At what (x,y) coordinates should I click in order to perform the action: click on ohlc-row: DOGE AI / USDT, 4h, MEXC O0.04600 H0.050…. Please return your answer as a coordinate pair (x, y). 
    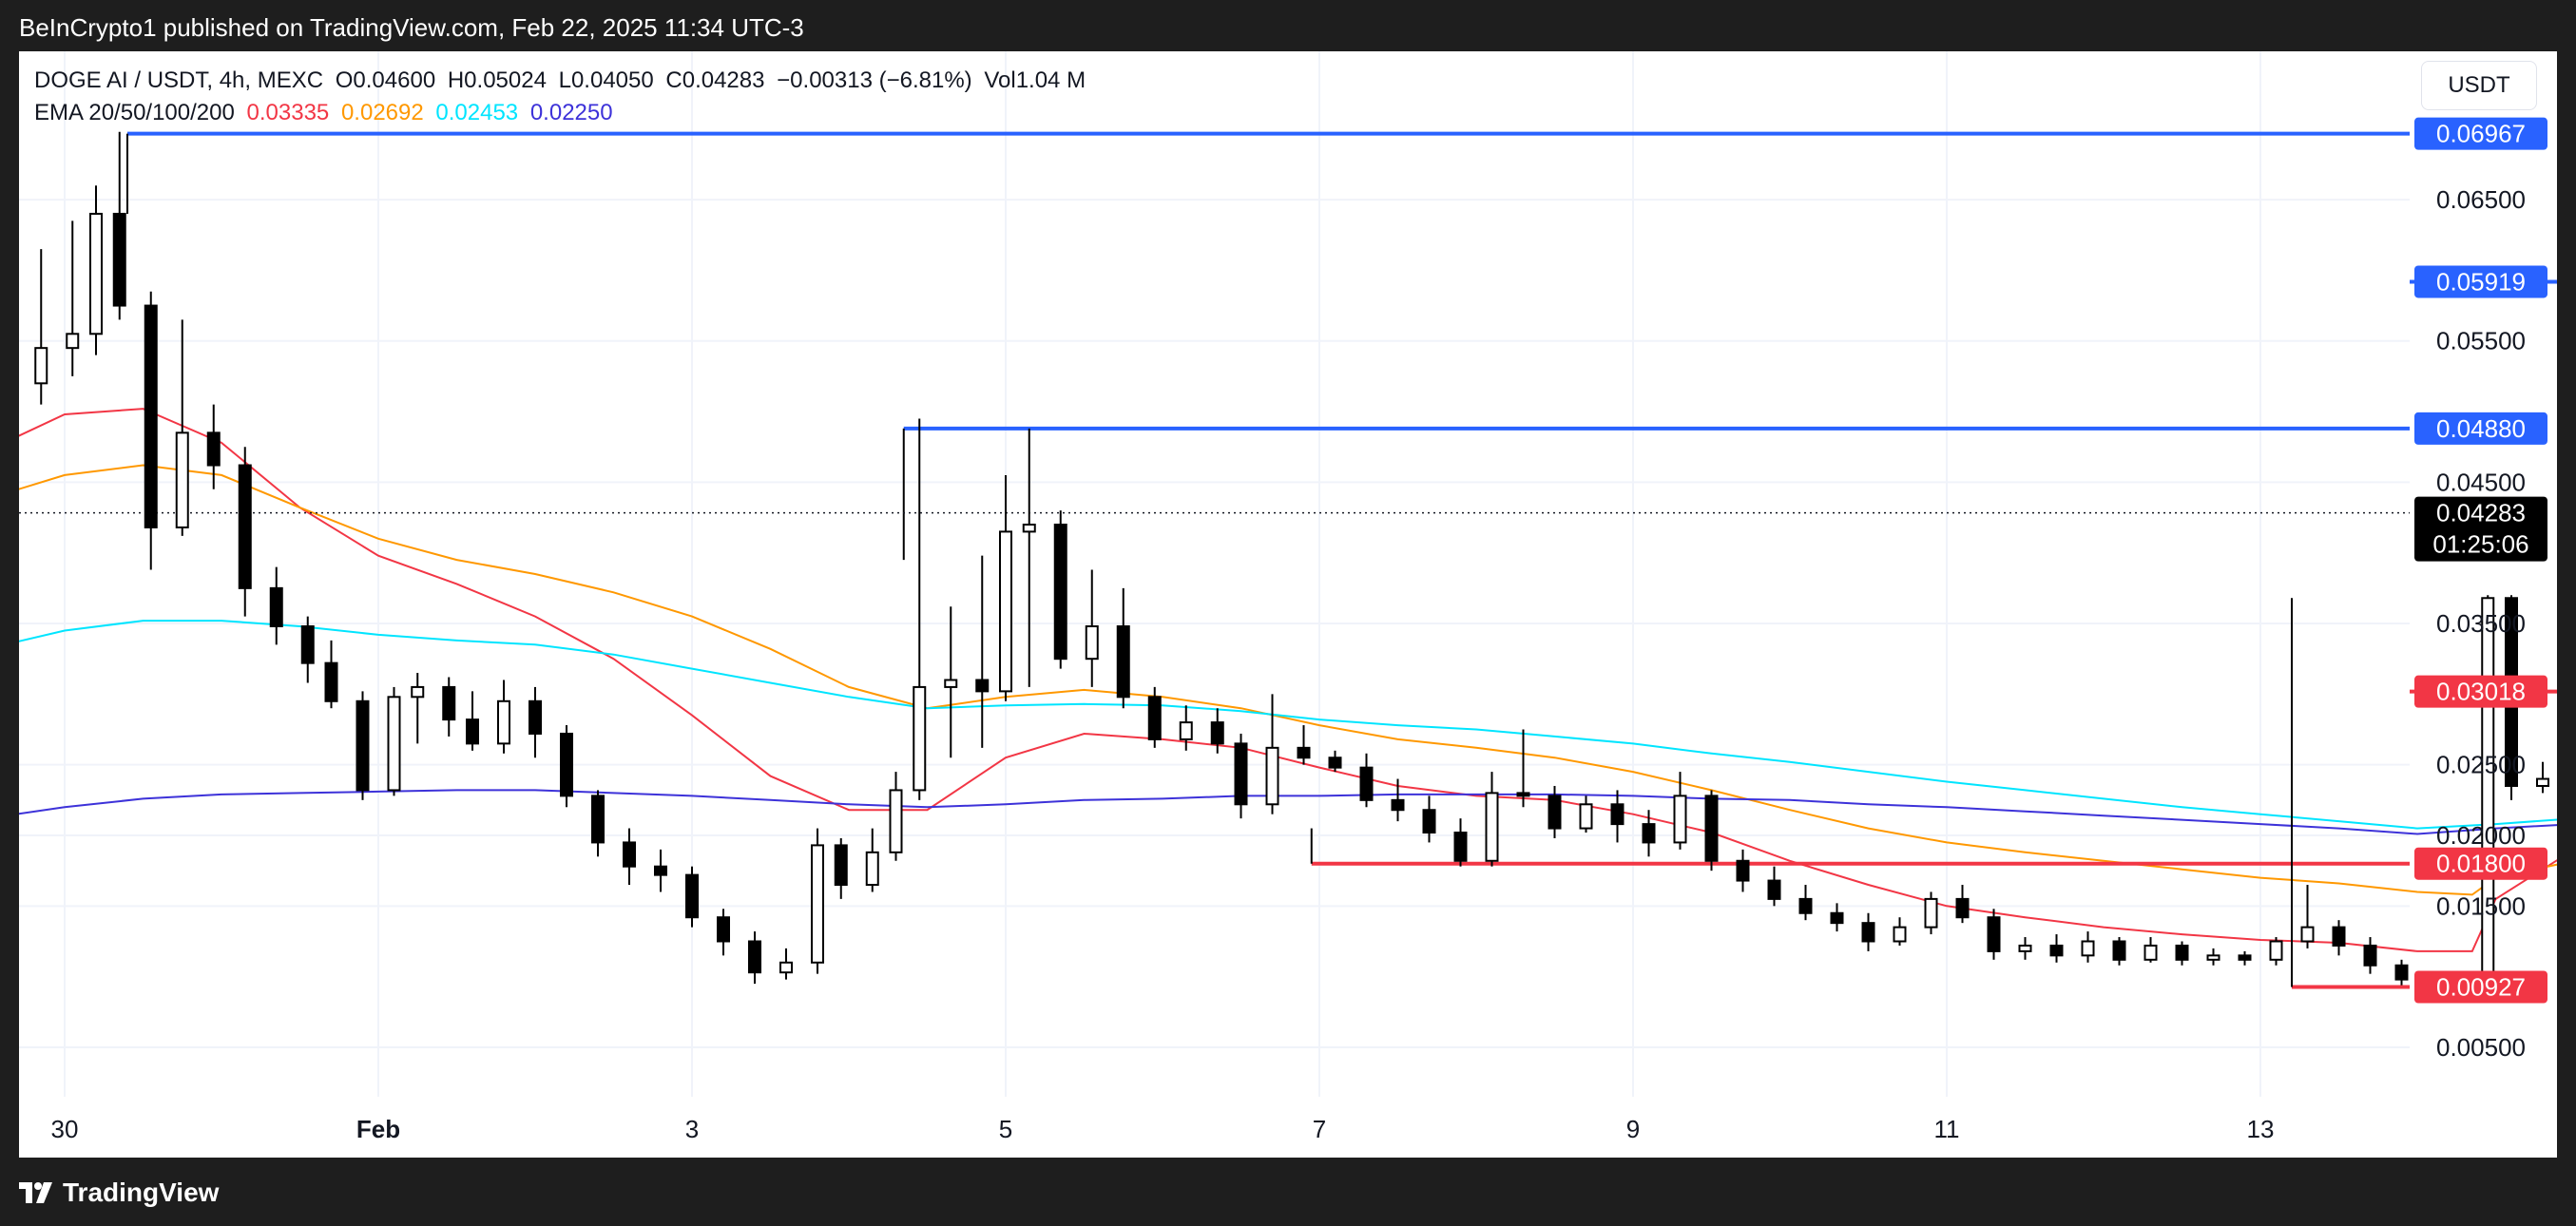
    Looking at the image, I should click on (562, 81).